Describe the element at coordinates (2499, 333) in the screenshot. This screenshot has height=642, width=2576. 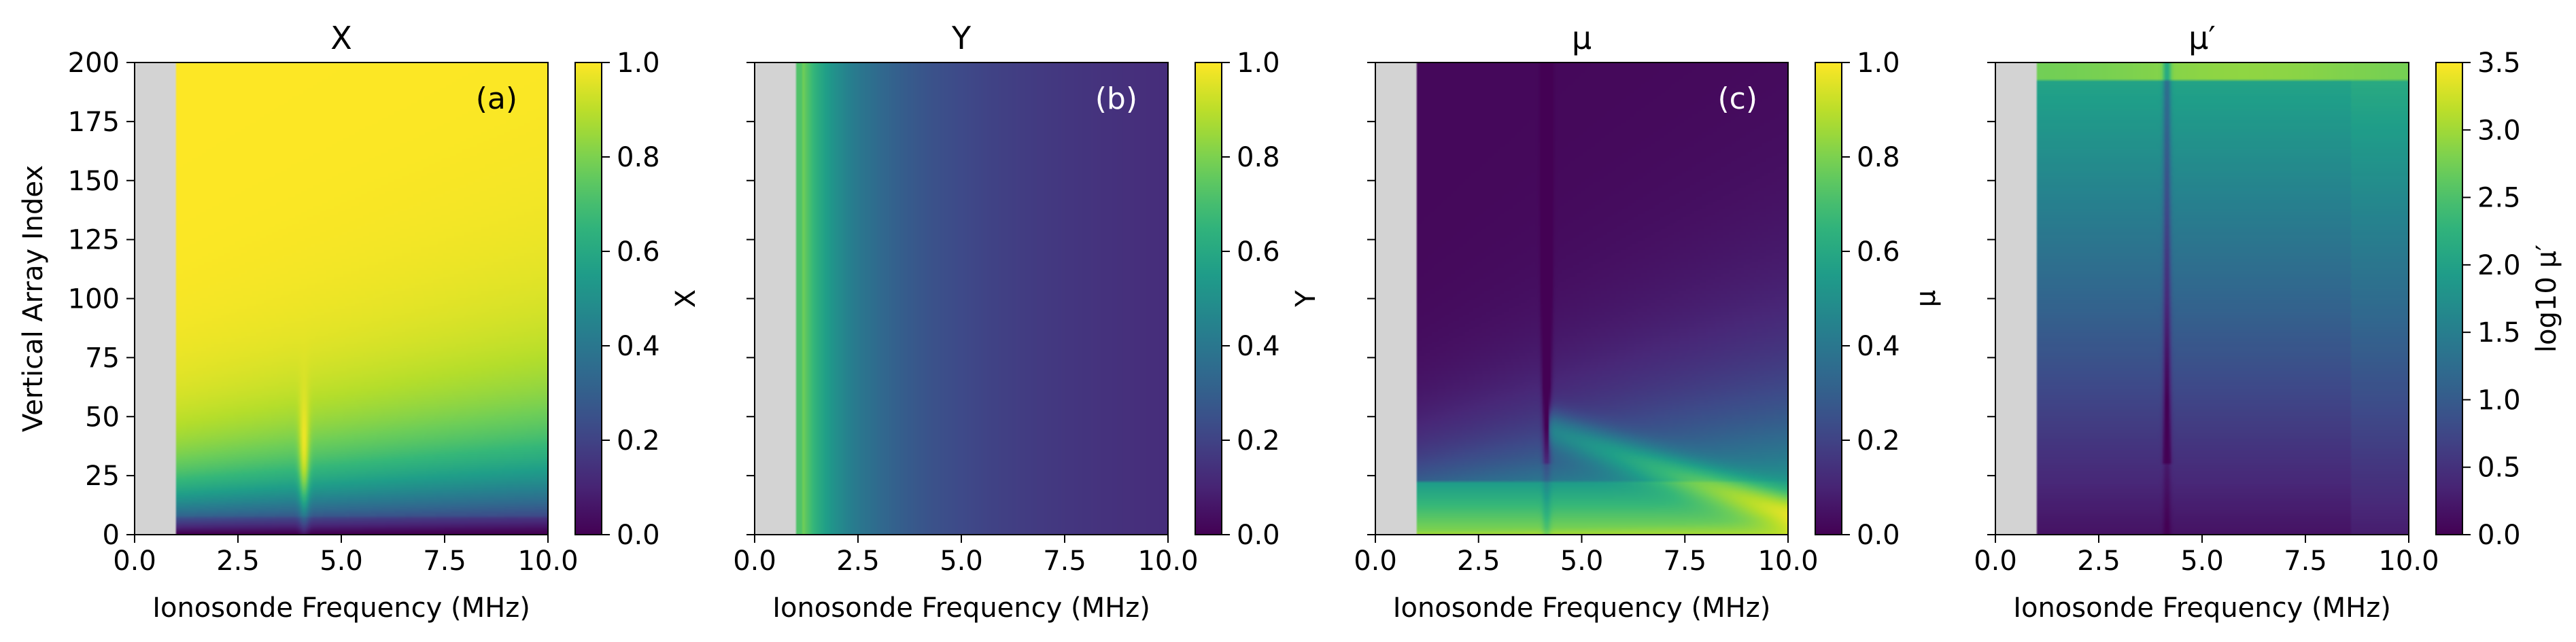
I see `colorbar-tick-label: 1.5` at that location.